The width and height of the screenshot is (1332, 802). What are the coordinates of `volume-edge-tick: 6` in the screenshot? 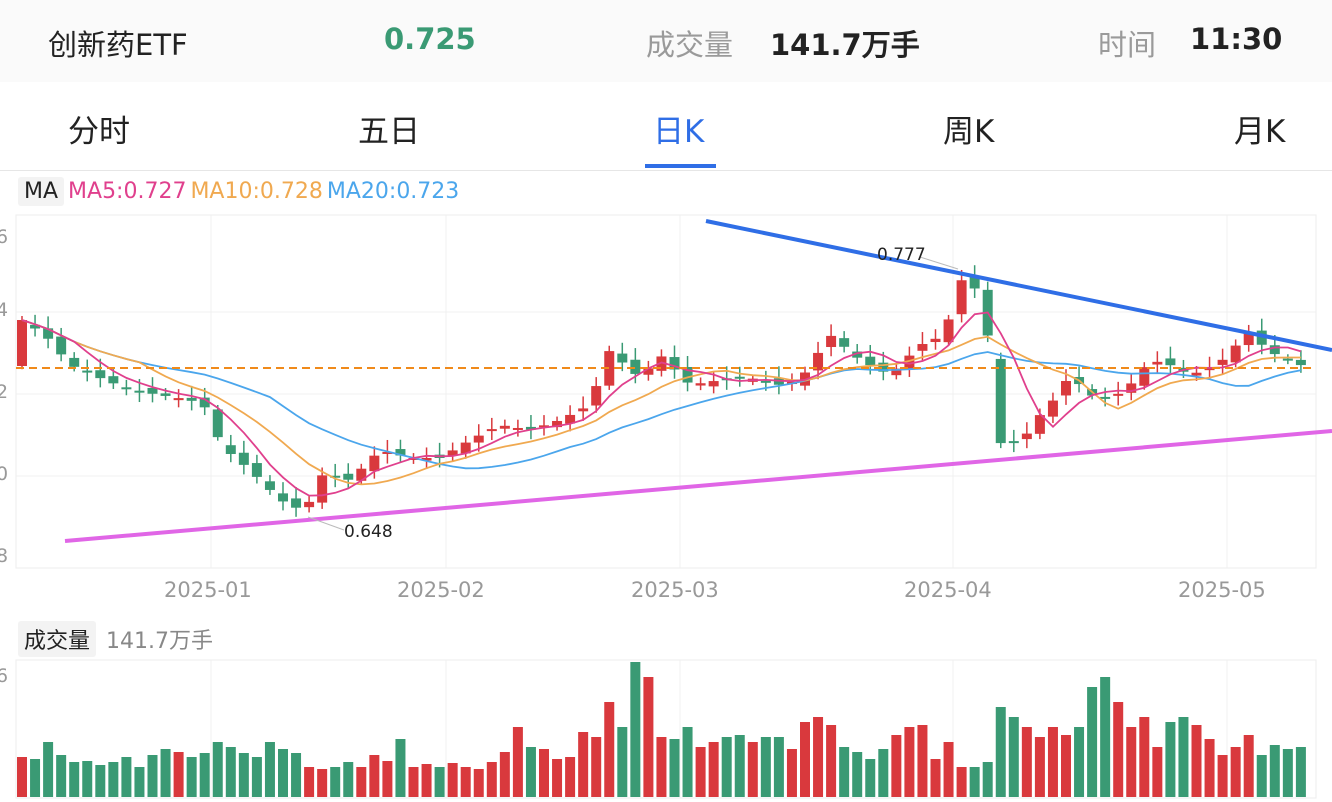 It's located at (4, 676).